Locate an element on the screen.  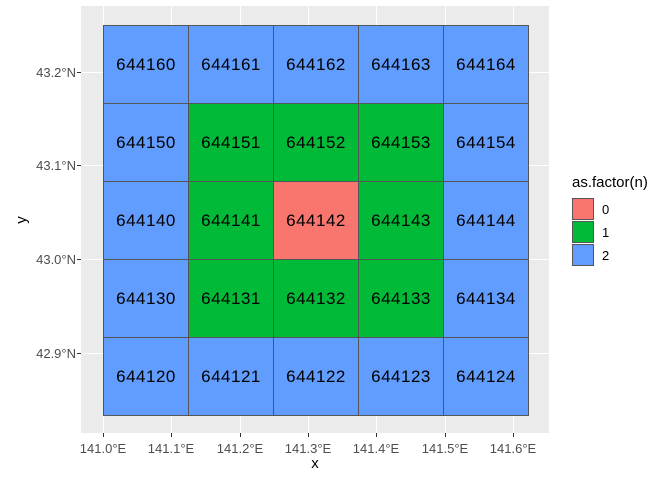
mesh-tile: 644133 is located at coordinates (401, 298).